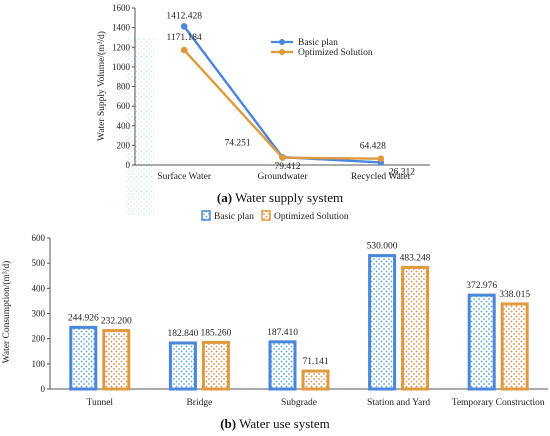 The image size is (550, 436). What do you see at coordinates (140, 127) in the screenshot?
I see `chart-a-watermark` at bounding box center [140, 127].